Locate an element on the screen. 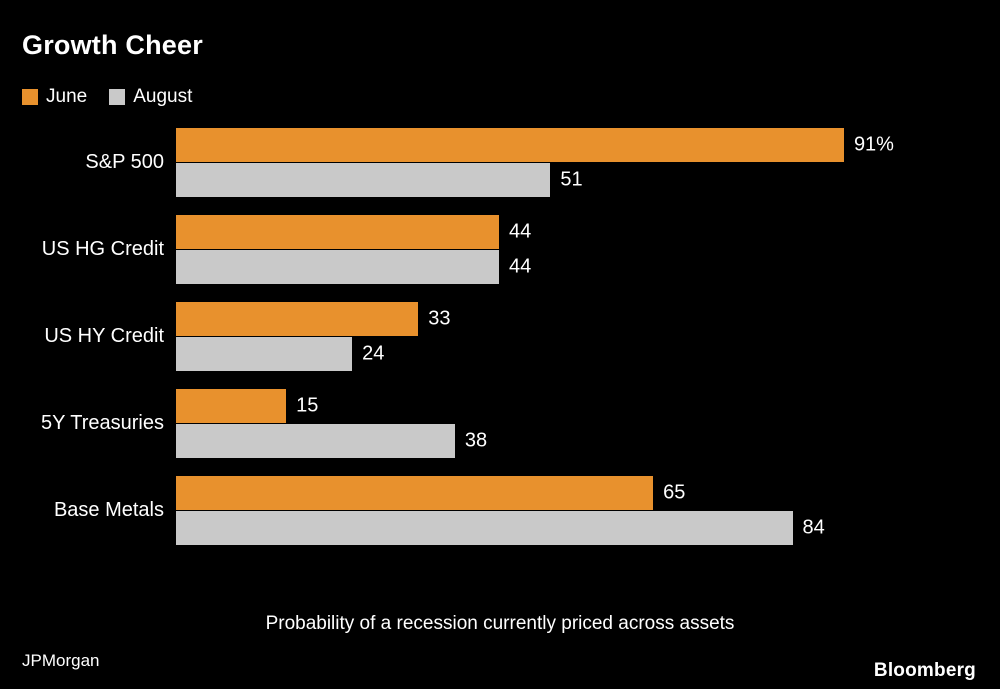 Image resolution: width=1000 pixels, height=689 pixels. bar-group-base-metals: Base Metals 65 84 is located at coordinates (500, 510).